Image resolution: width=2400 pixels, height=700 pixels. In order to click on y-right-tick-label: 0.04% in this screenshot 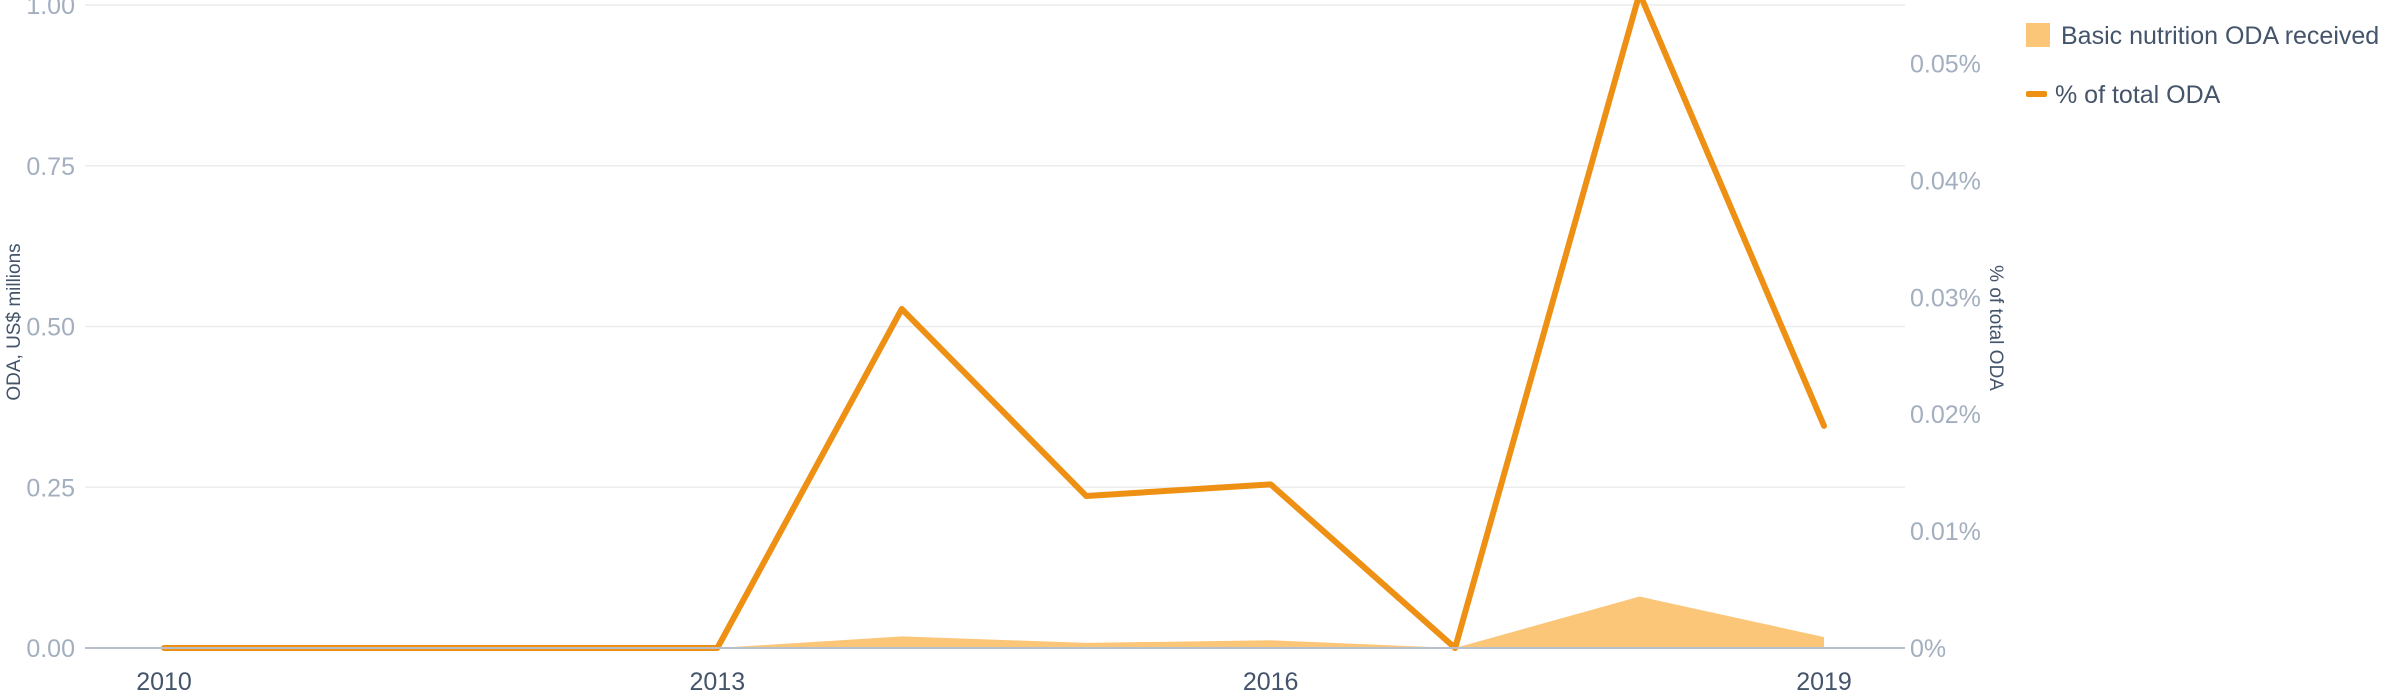, I will do `click(1945, 181)`.